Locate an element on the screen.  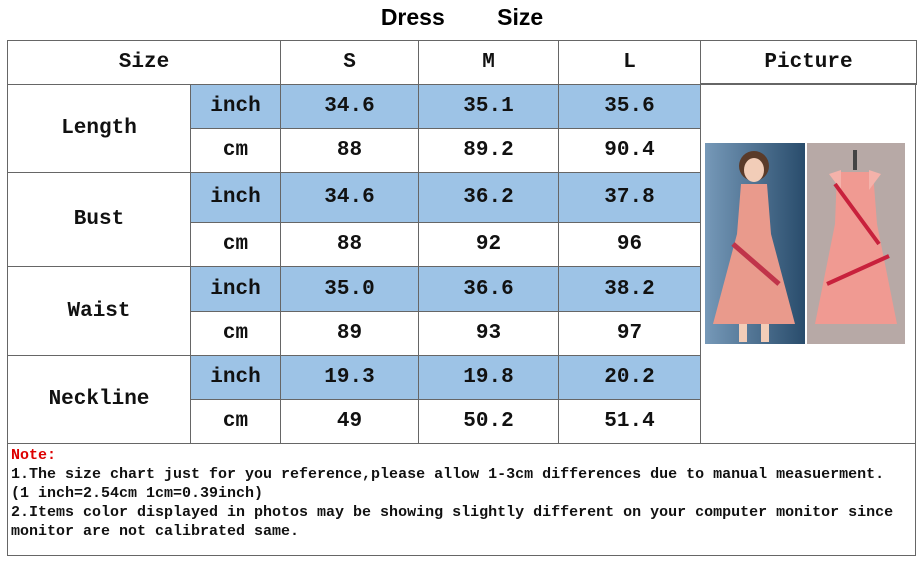
dress-photos is located at coordinates (805, 243).